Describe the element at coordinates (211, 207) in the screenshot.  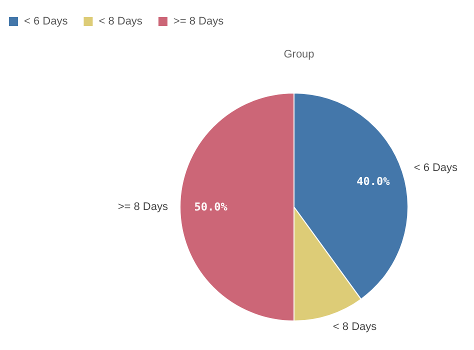
I see `data-label: 50.0%` at that location.